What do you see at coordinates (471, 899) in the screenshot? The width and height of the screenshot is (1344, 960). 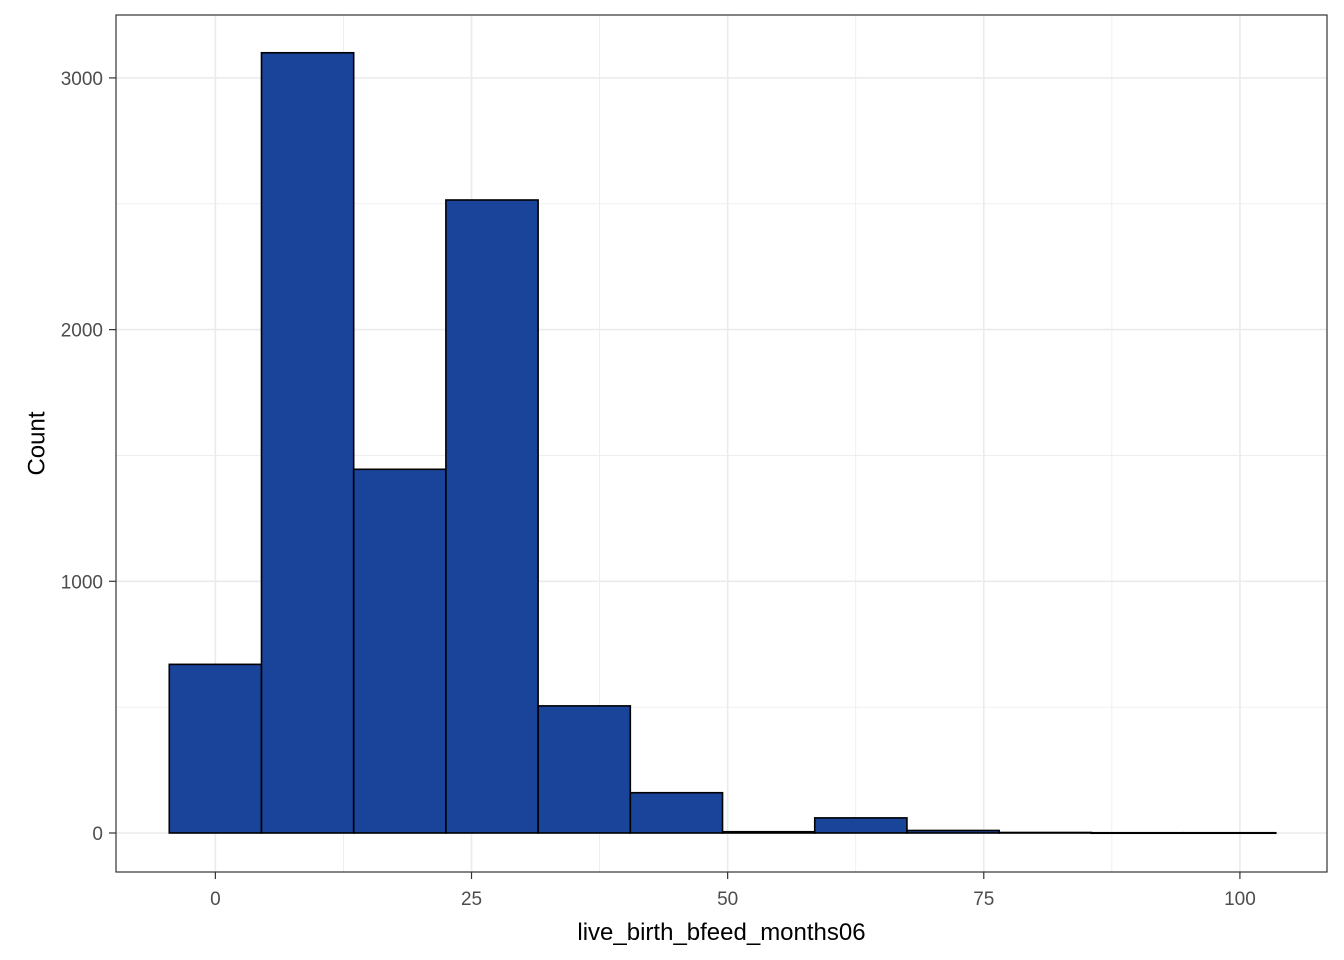 I see `x-tick-label: 25` at bounding box center [471, 899].